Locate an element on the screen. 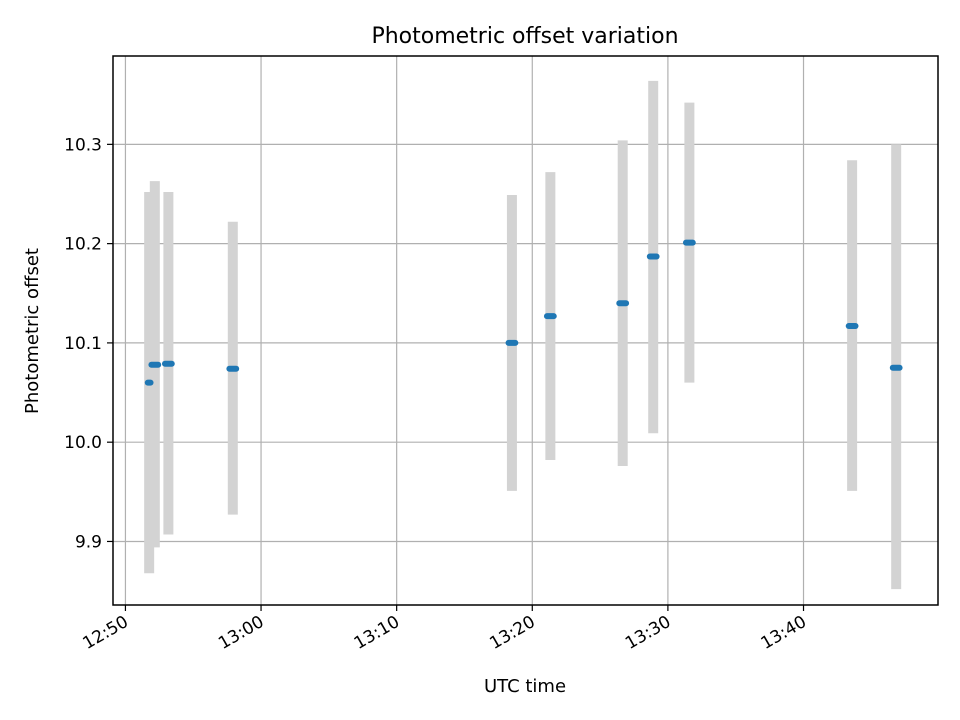  x-tick-label: 13:10 is located at coordinates (377, 633).